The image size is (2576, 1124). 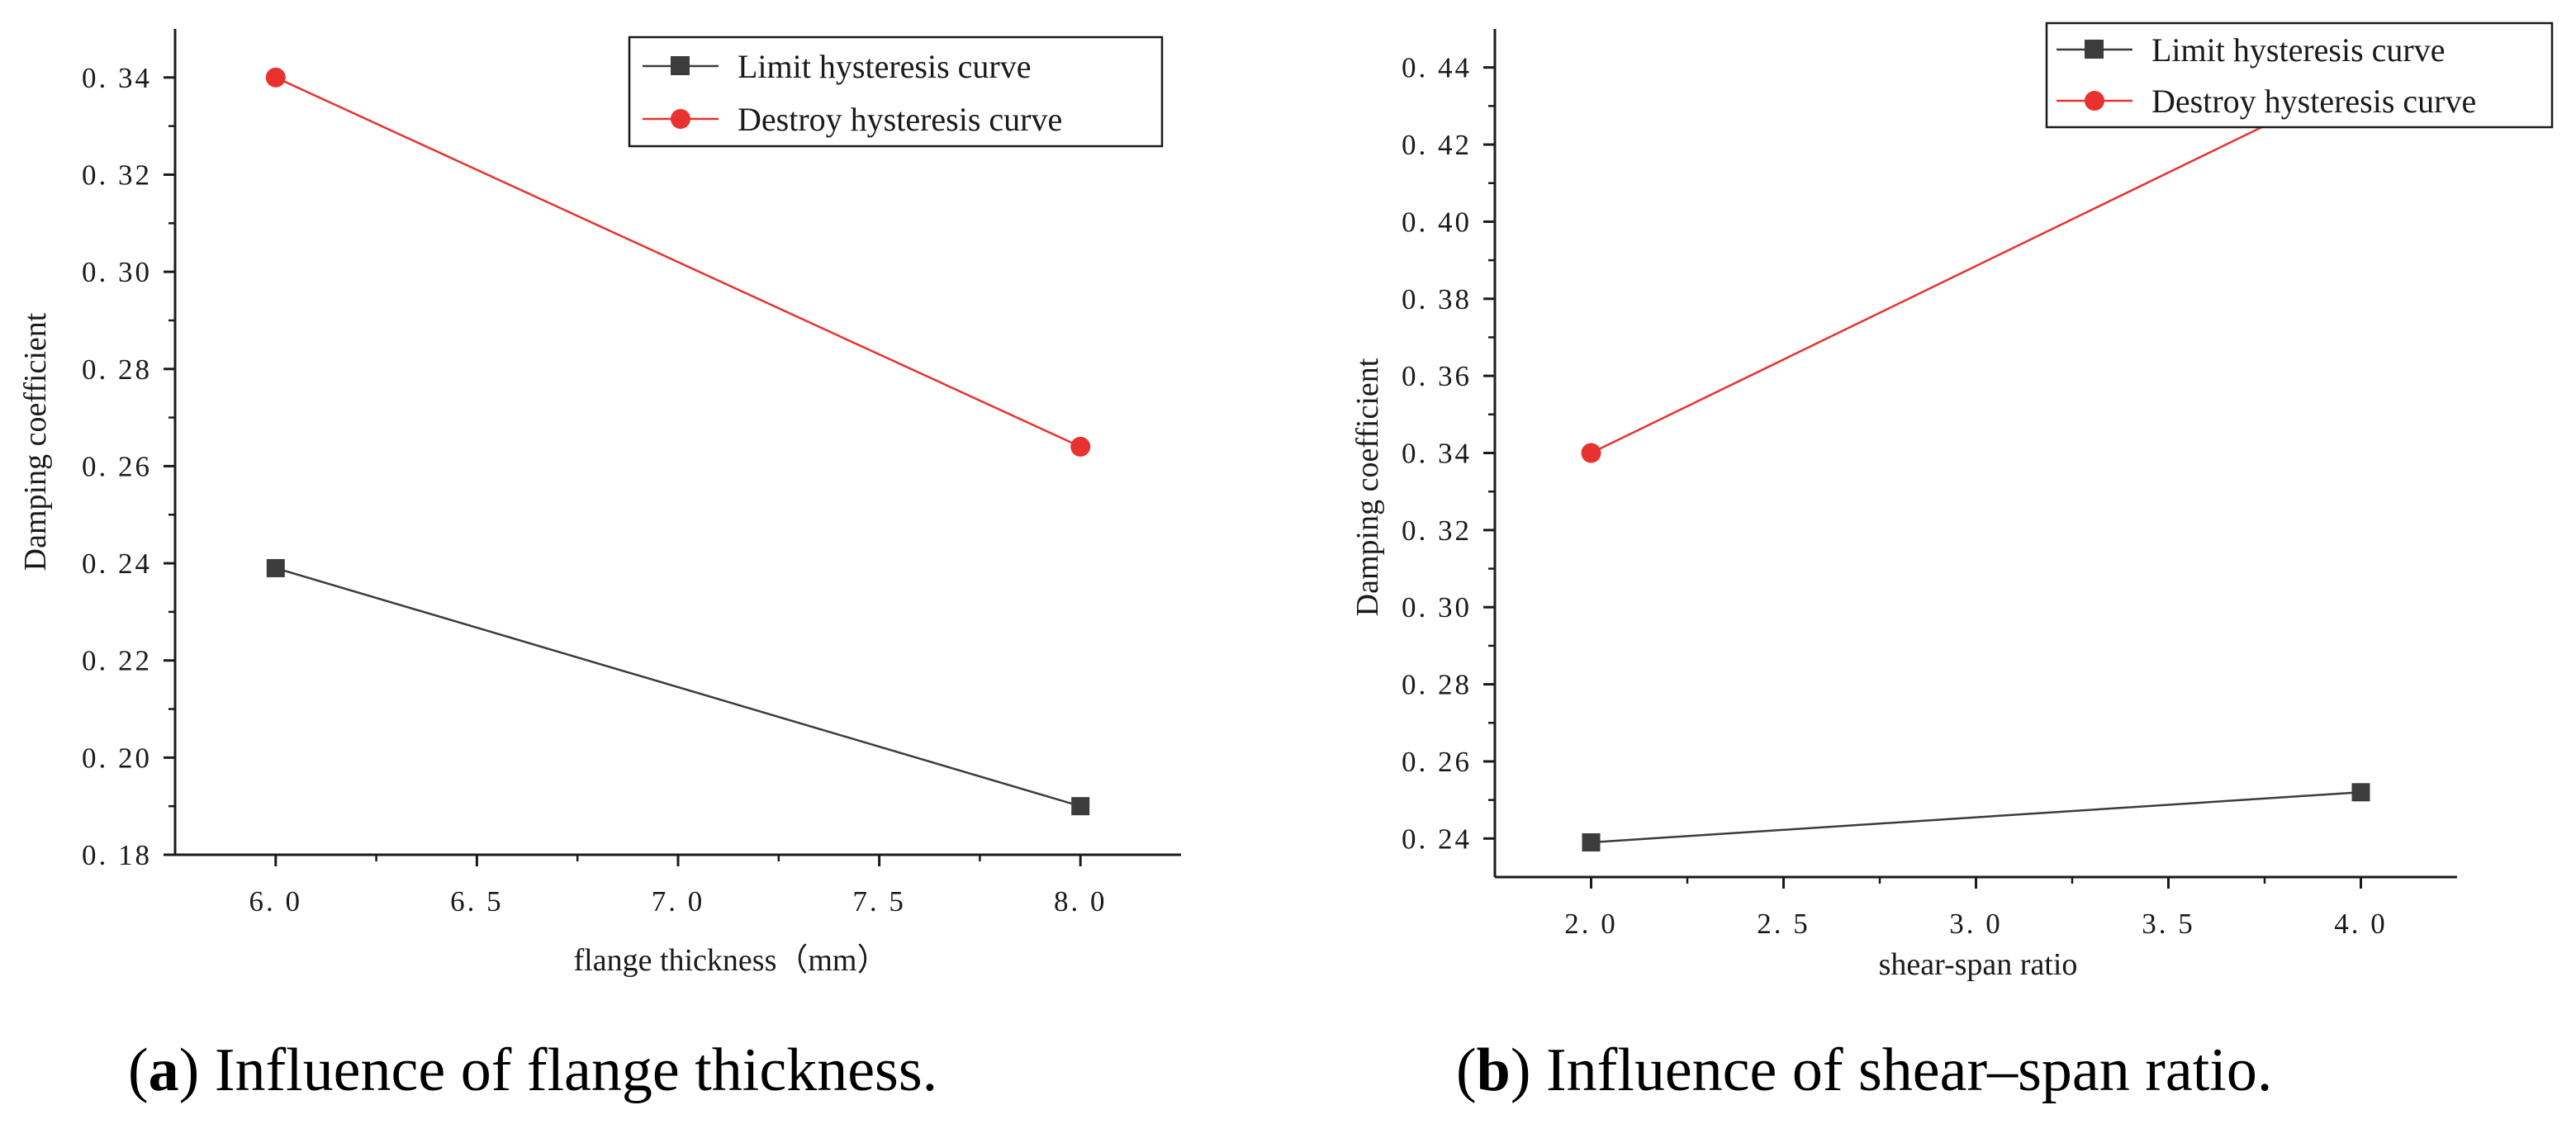 I want to click on legend-box-a, so click(x=896, y=92).